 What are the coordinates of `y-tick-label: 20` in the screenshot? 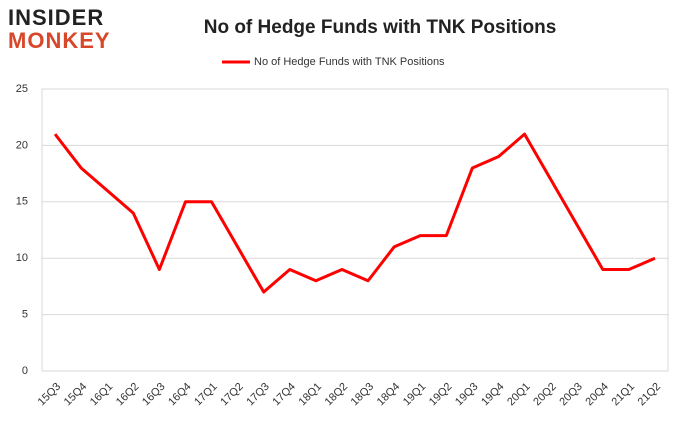 It's located at (22, 145).